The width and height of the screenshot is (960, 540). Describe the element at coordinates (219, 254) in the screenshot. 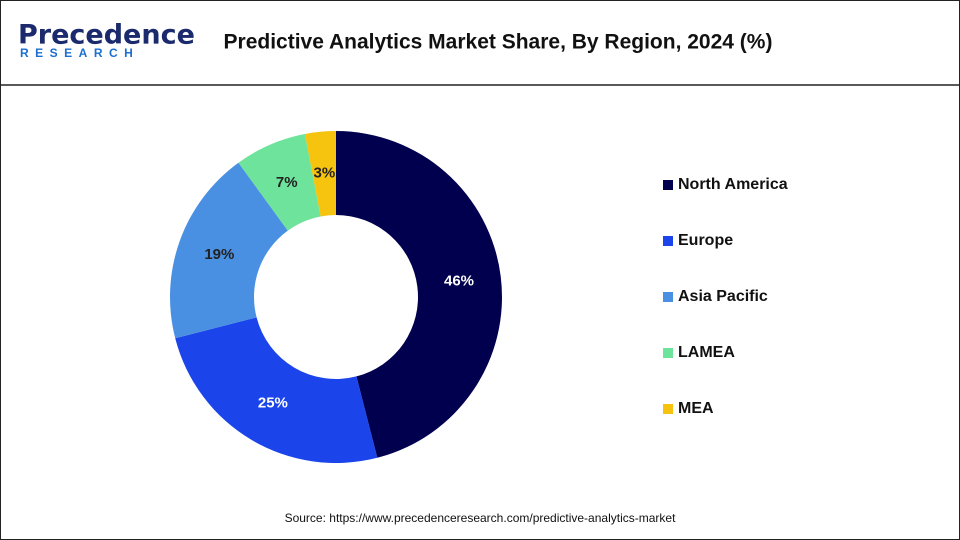

I see `data-label: 19%` at that location.